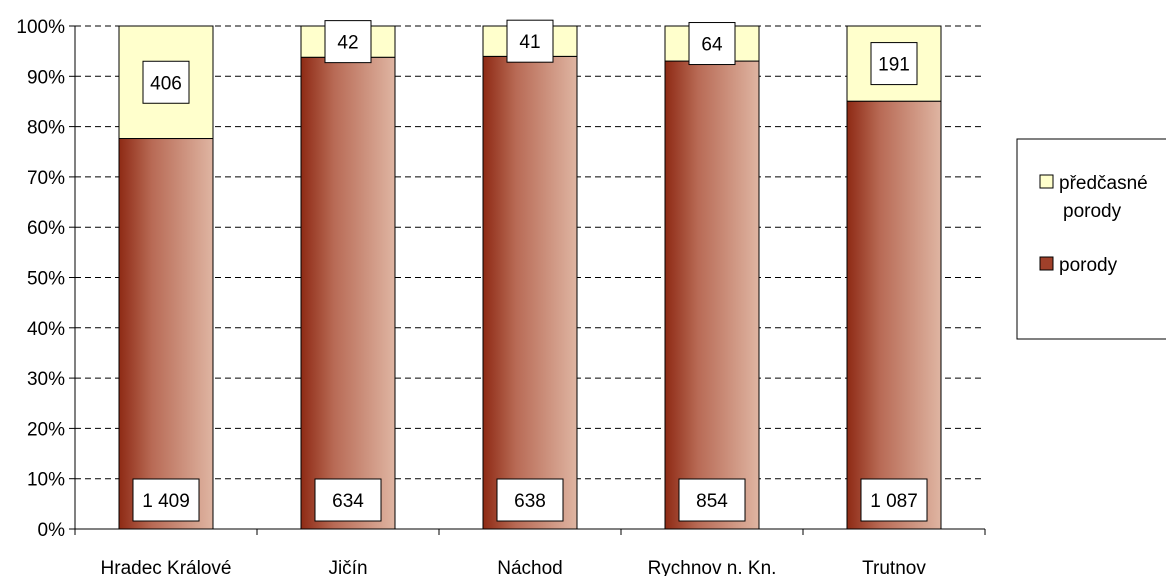  I want to click on x-category-label: Náchod, so click(530, 567).